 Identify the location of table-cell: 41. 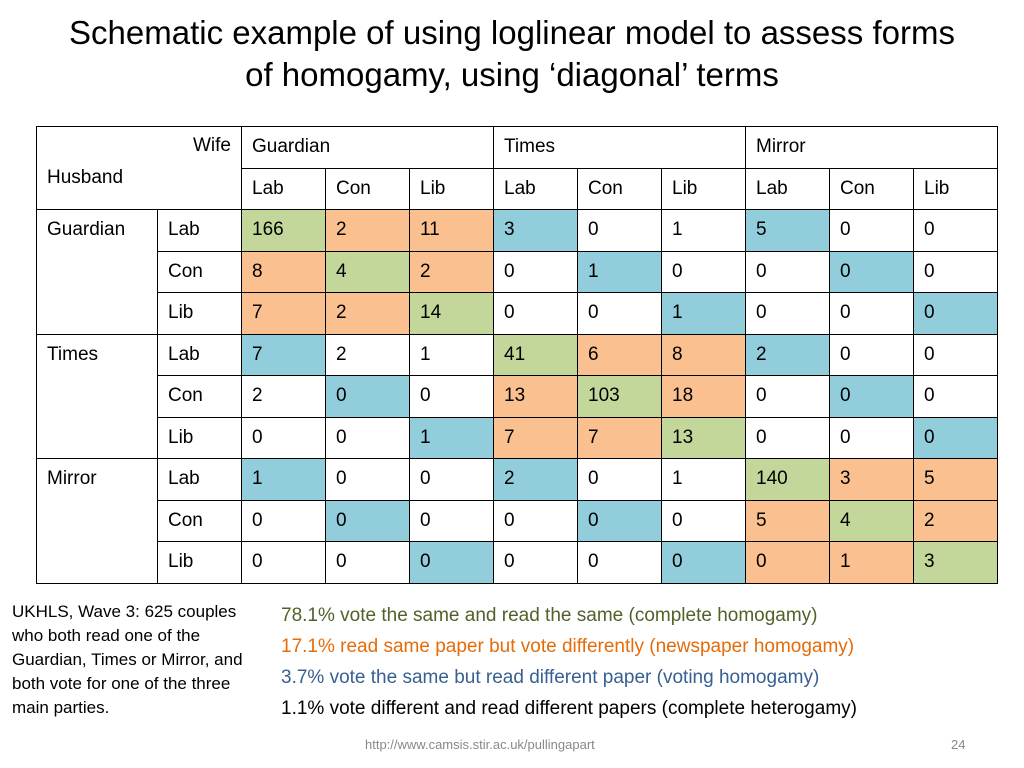
(535, 354).